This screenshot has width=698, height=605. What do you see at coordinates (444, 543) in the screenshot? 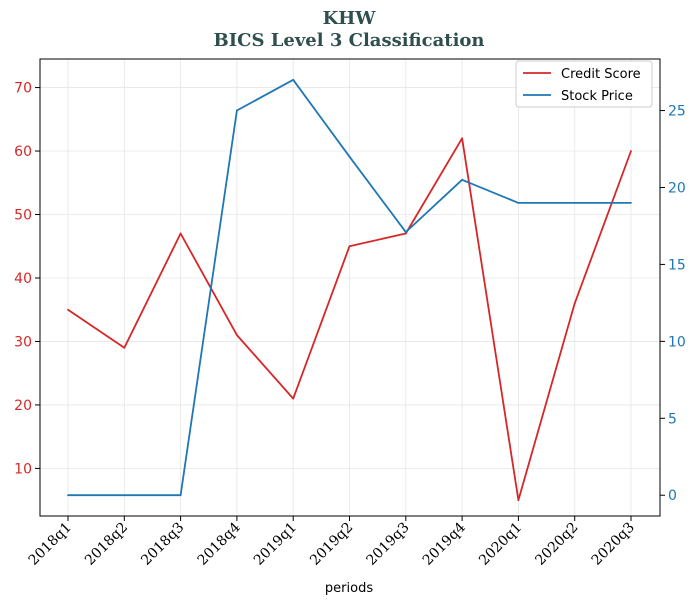
I see `x-tick-label: 2019q4` at bounding box center [444, 543].